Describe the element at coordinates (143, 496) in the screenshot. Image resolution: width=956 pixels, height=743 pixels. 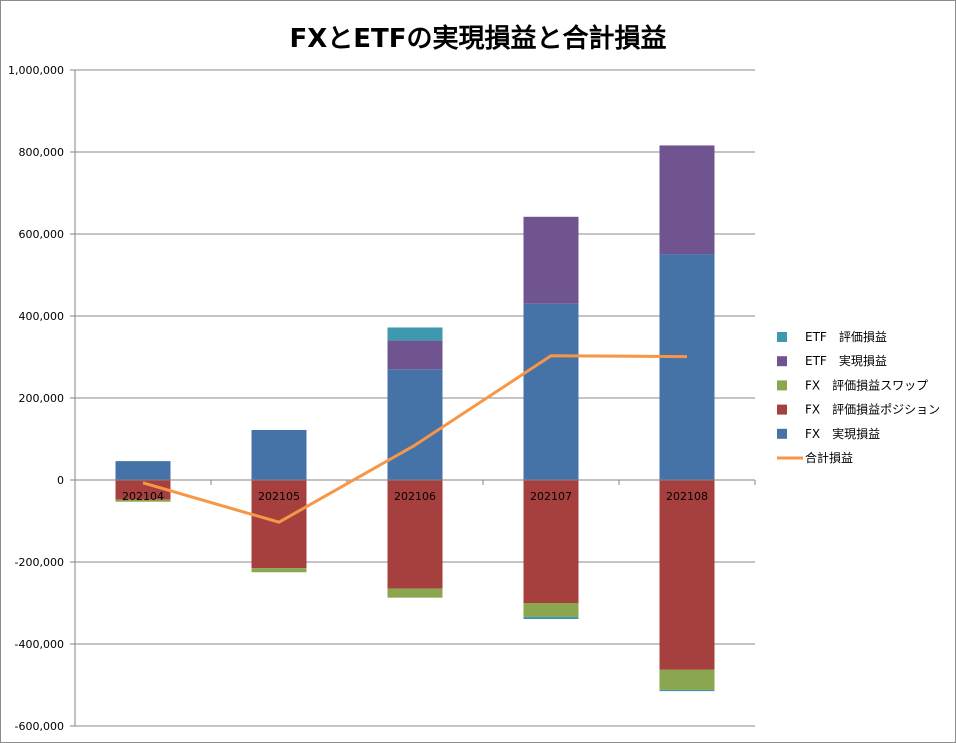
I see `x-category-label: 202104` at that location.